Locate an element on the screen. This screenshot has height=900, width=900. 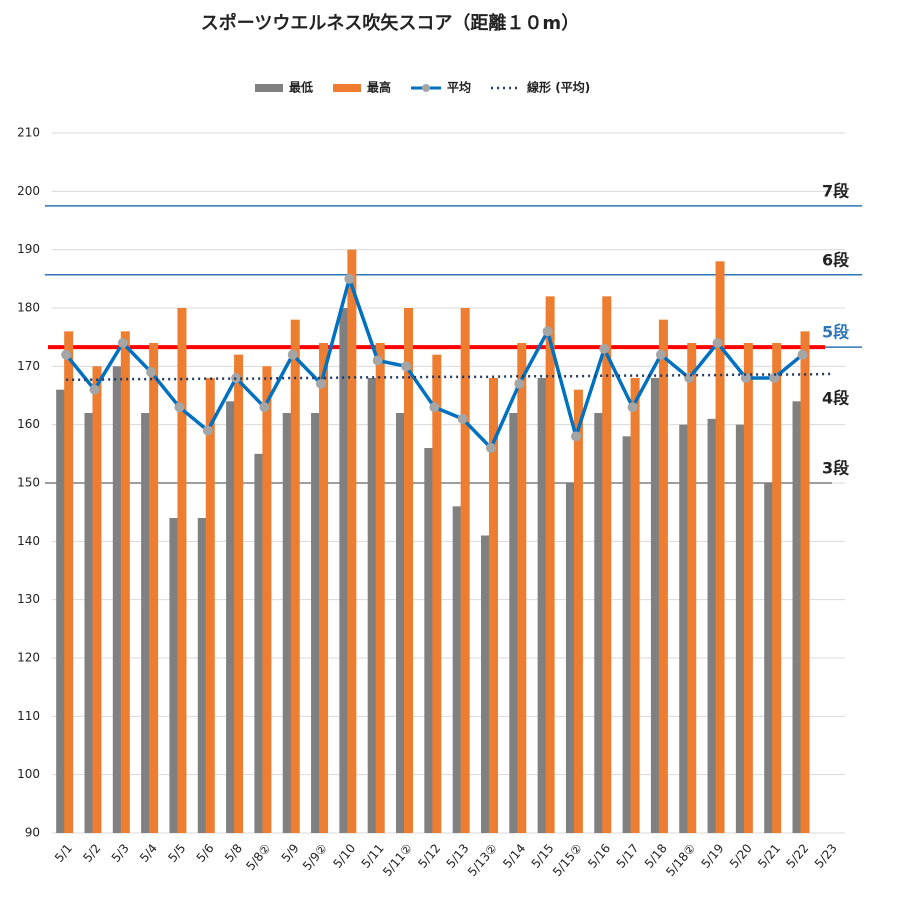
x-tick-label: 5/19 is located at coordinates (712, 856).